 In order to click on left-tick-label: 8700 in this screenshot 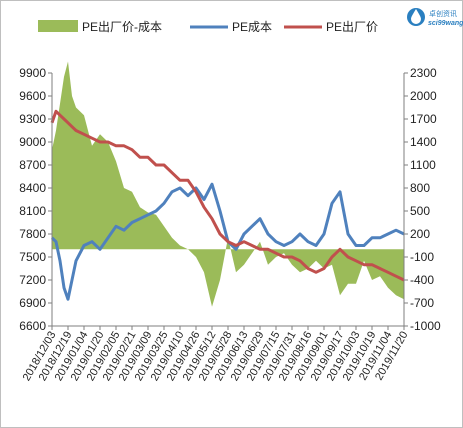, I will do `click(32, 165)`.